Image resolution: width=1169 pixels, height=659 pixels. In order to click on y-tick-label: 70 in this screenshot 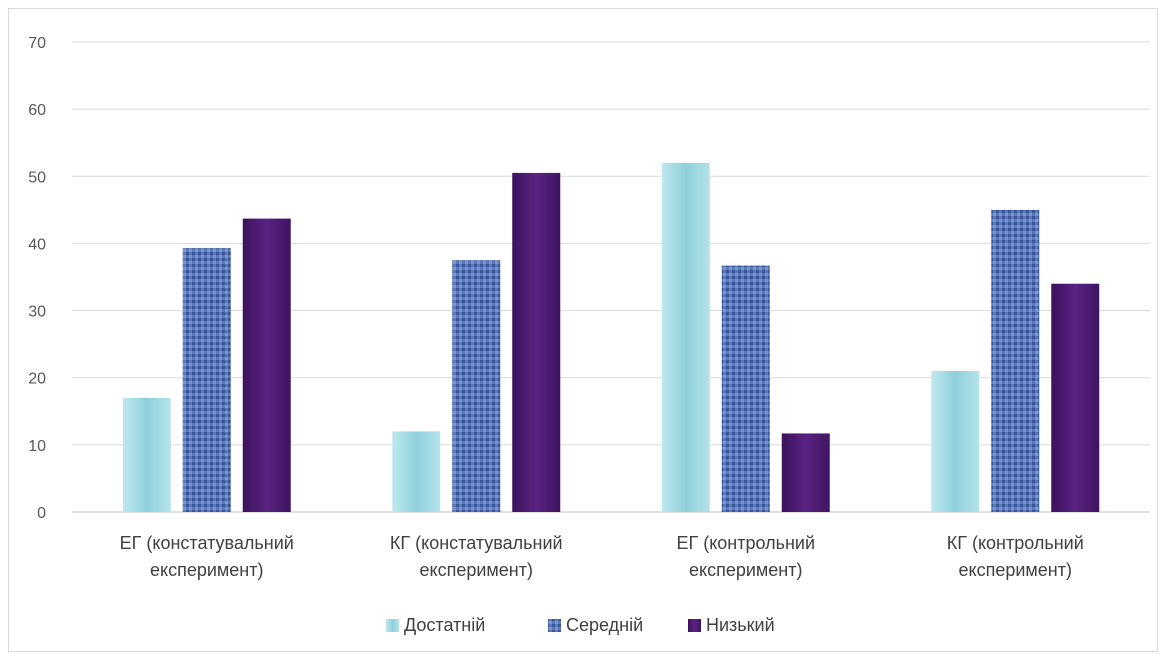, I will do `click(37, 43)`.